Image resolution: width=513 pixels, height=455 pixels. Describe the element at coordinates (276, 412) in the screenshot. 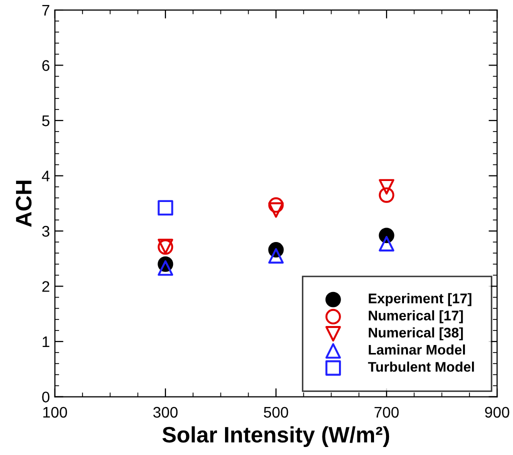

I see `x-tick-label: 500` at that location.